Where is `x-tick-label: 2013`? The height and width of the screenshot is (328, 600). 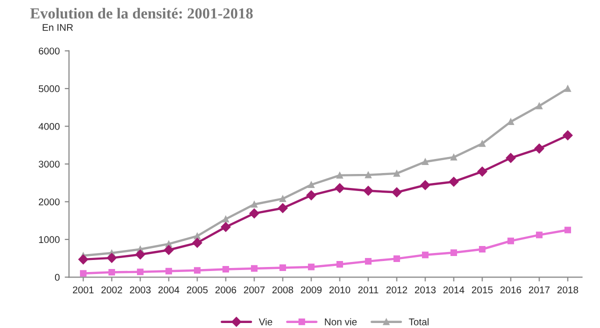 x-tick-label: 2013 is located at coordinates (425, 290).